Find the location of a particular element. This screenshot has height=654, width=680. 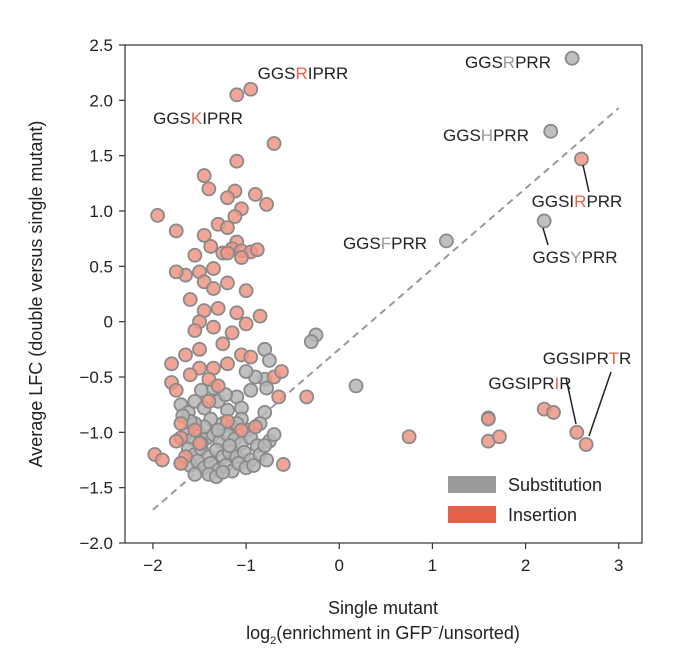

x-tick-label: −2 is located at coordinates (152, 565).